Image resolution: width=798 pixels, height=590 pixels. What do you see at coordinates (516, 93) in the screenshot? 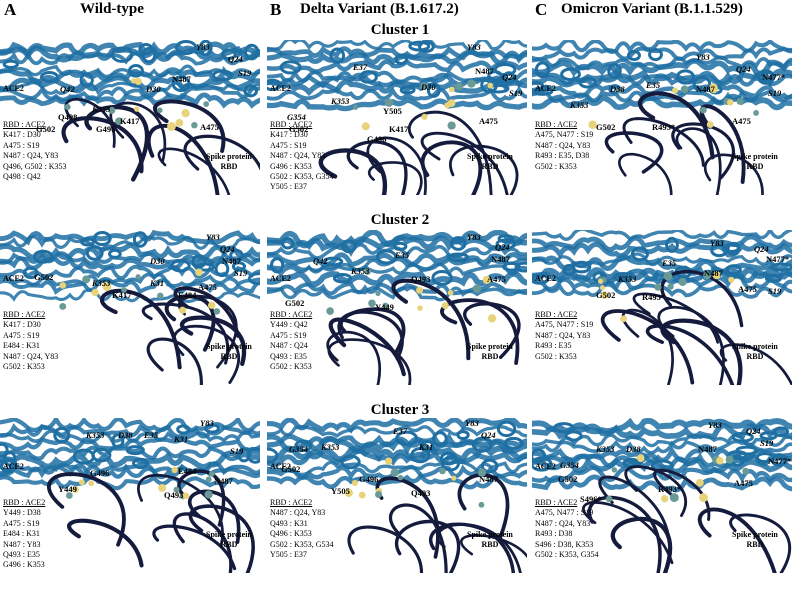
I see `ace2-residue-label: S19` at bounding box center [516, 93].